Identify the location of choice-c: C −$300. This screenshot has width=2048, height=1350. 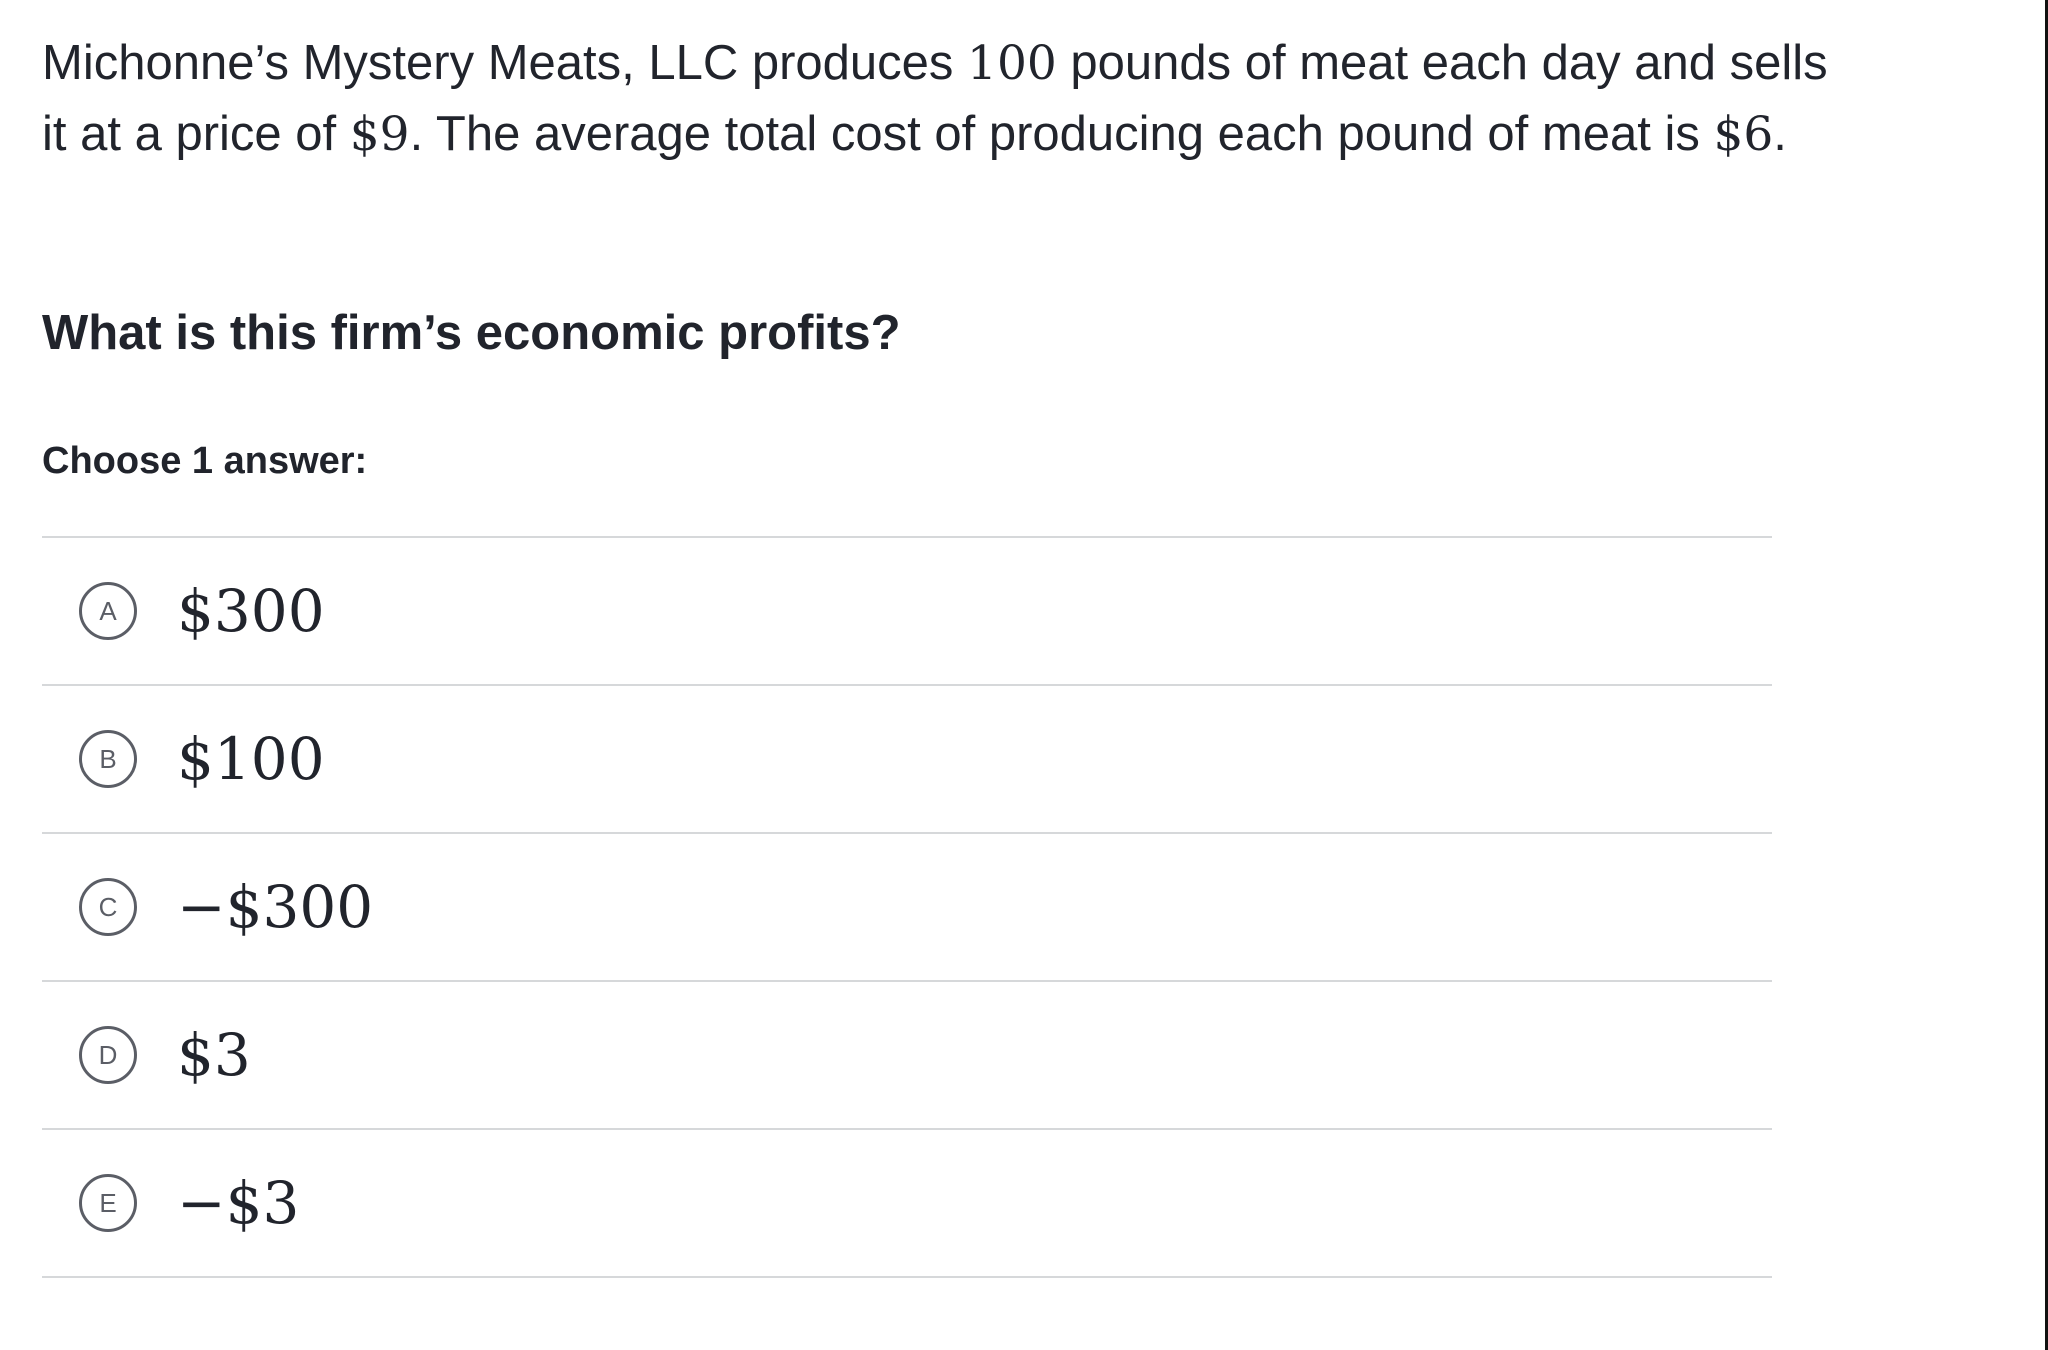
(907, 906).